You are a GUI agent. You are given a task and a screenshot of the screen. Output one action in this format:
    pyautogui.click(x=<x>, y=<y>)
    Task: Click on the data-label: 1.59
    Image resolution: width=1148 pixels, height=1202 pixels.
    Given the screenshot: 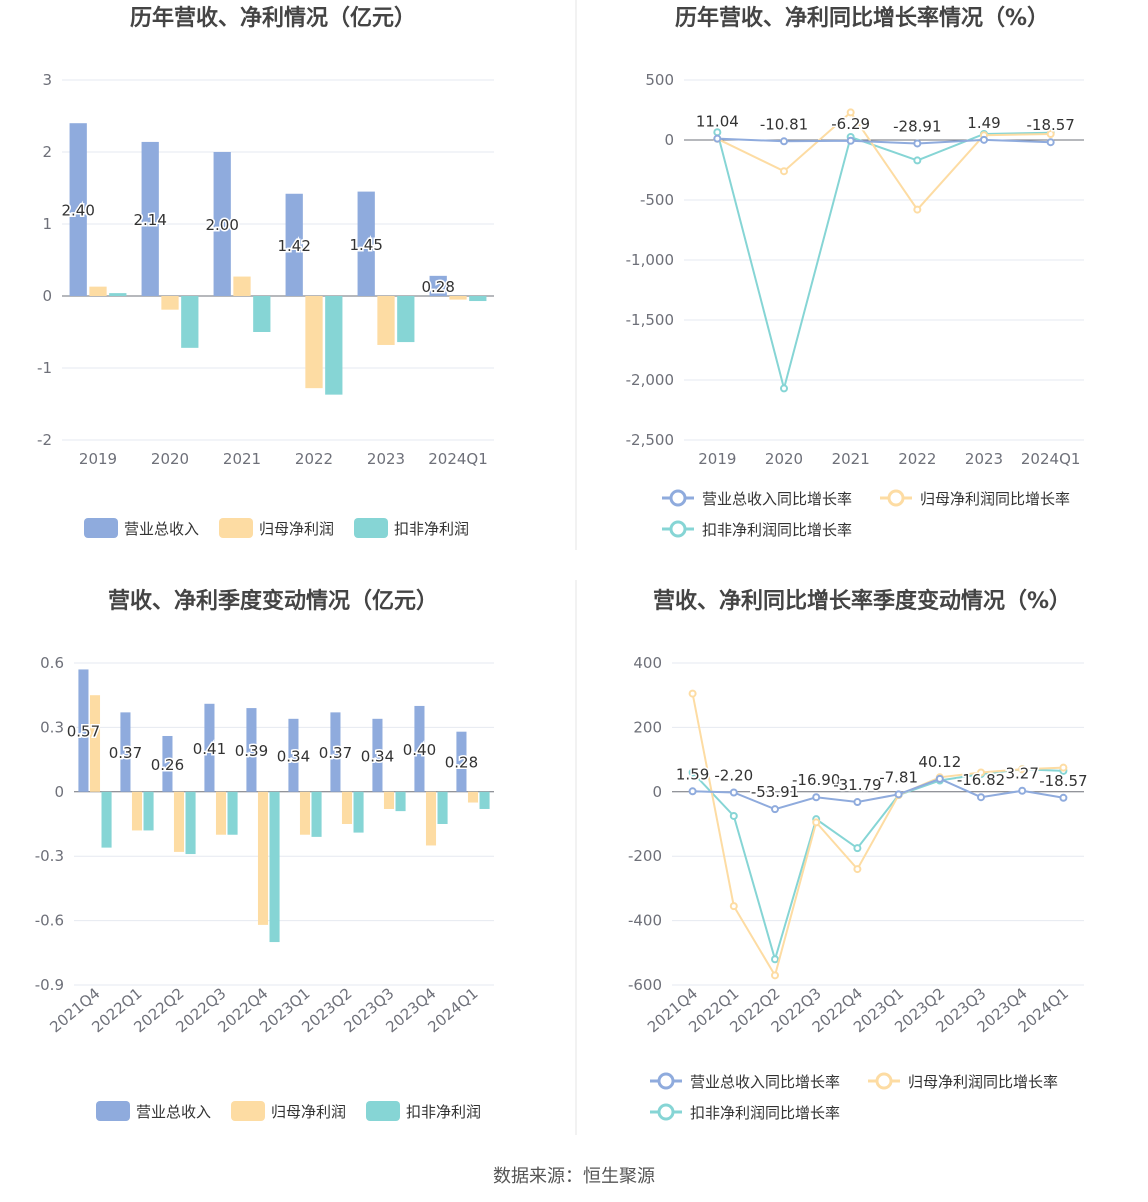 What is the action you would take?
    pyautogui.click(x=692, y=774)
    